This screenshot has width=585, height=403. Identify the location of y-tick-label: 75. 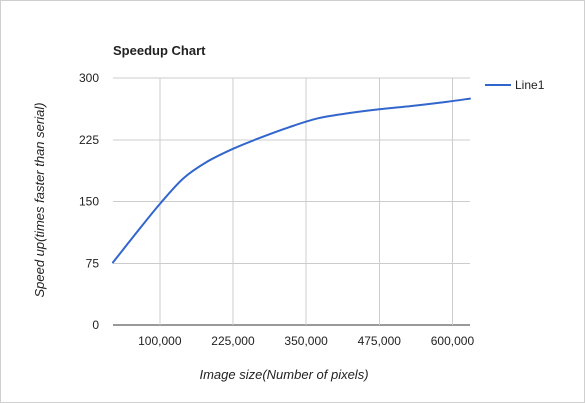
(93, 263).